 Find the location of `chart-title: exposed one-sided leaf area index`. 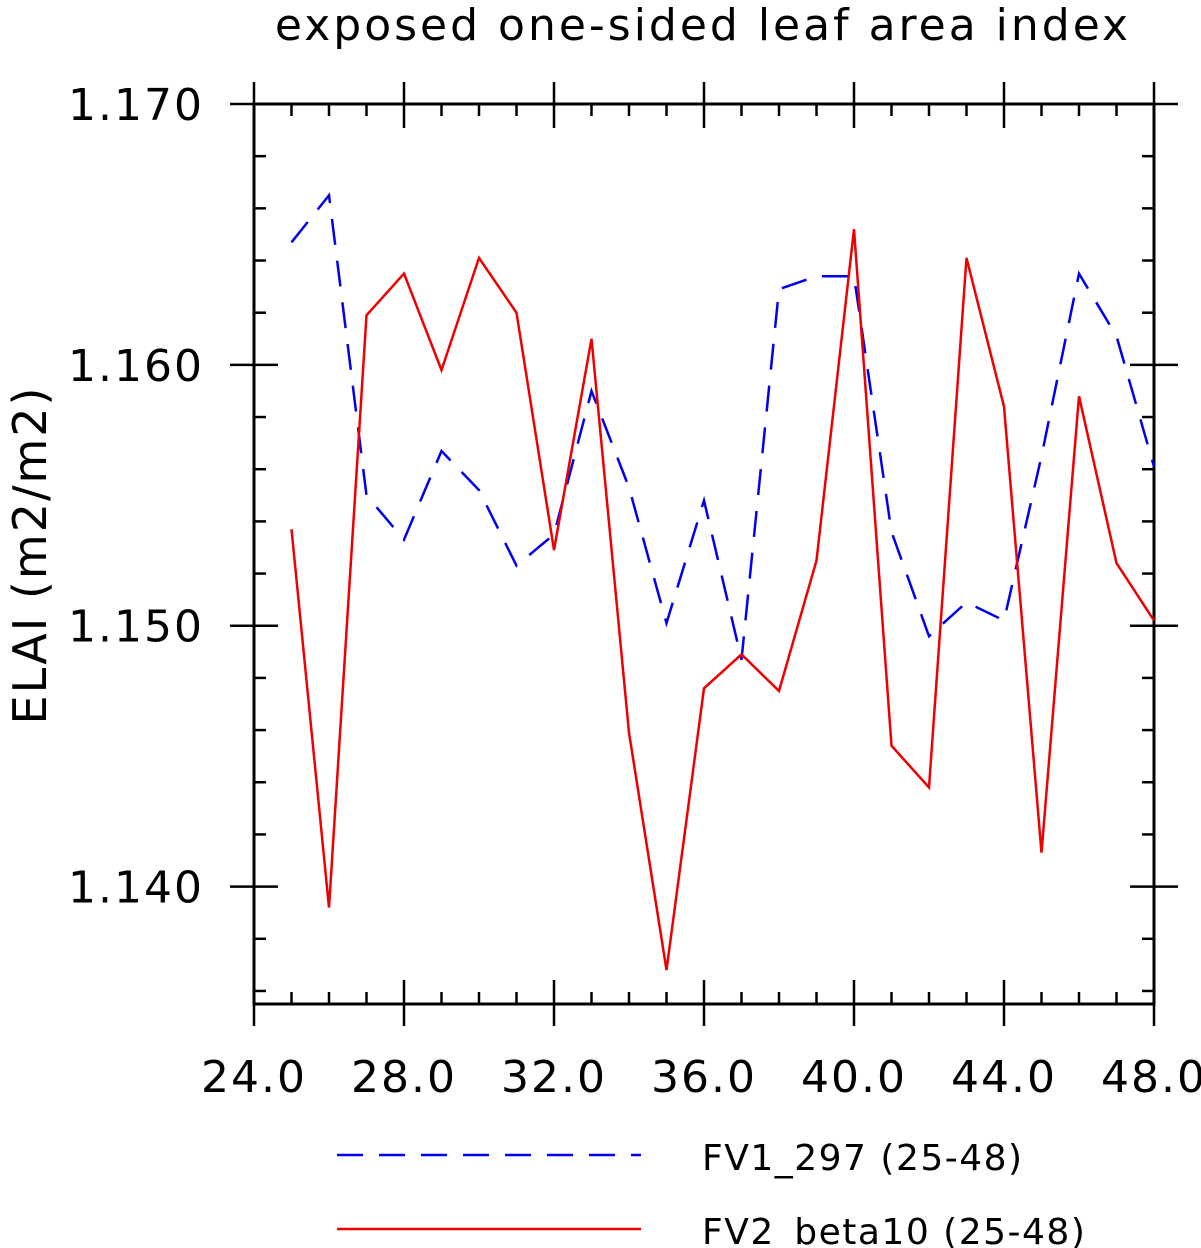

chart-title: exposed one-sided leaf area index is located at coordinates (703, 25).